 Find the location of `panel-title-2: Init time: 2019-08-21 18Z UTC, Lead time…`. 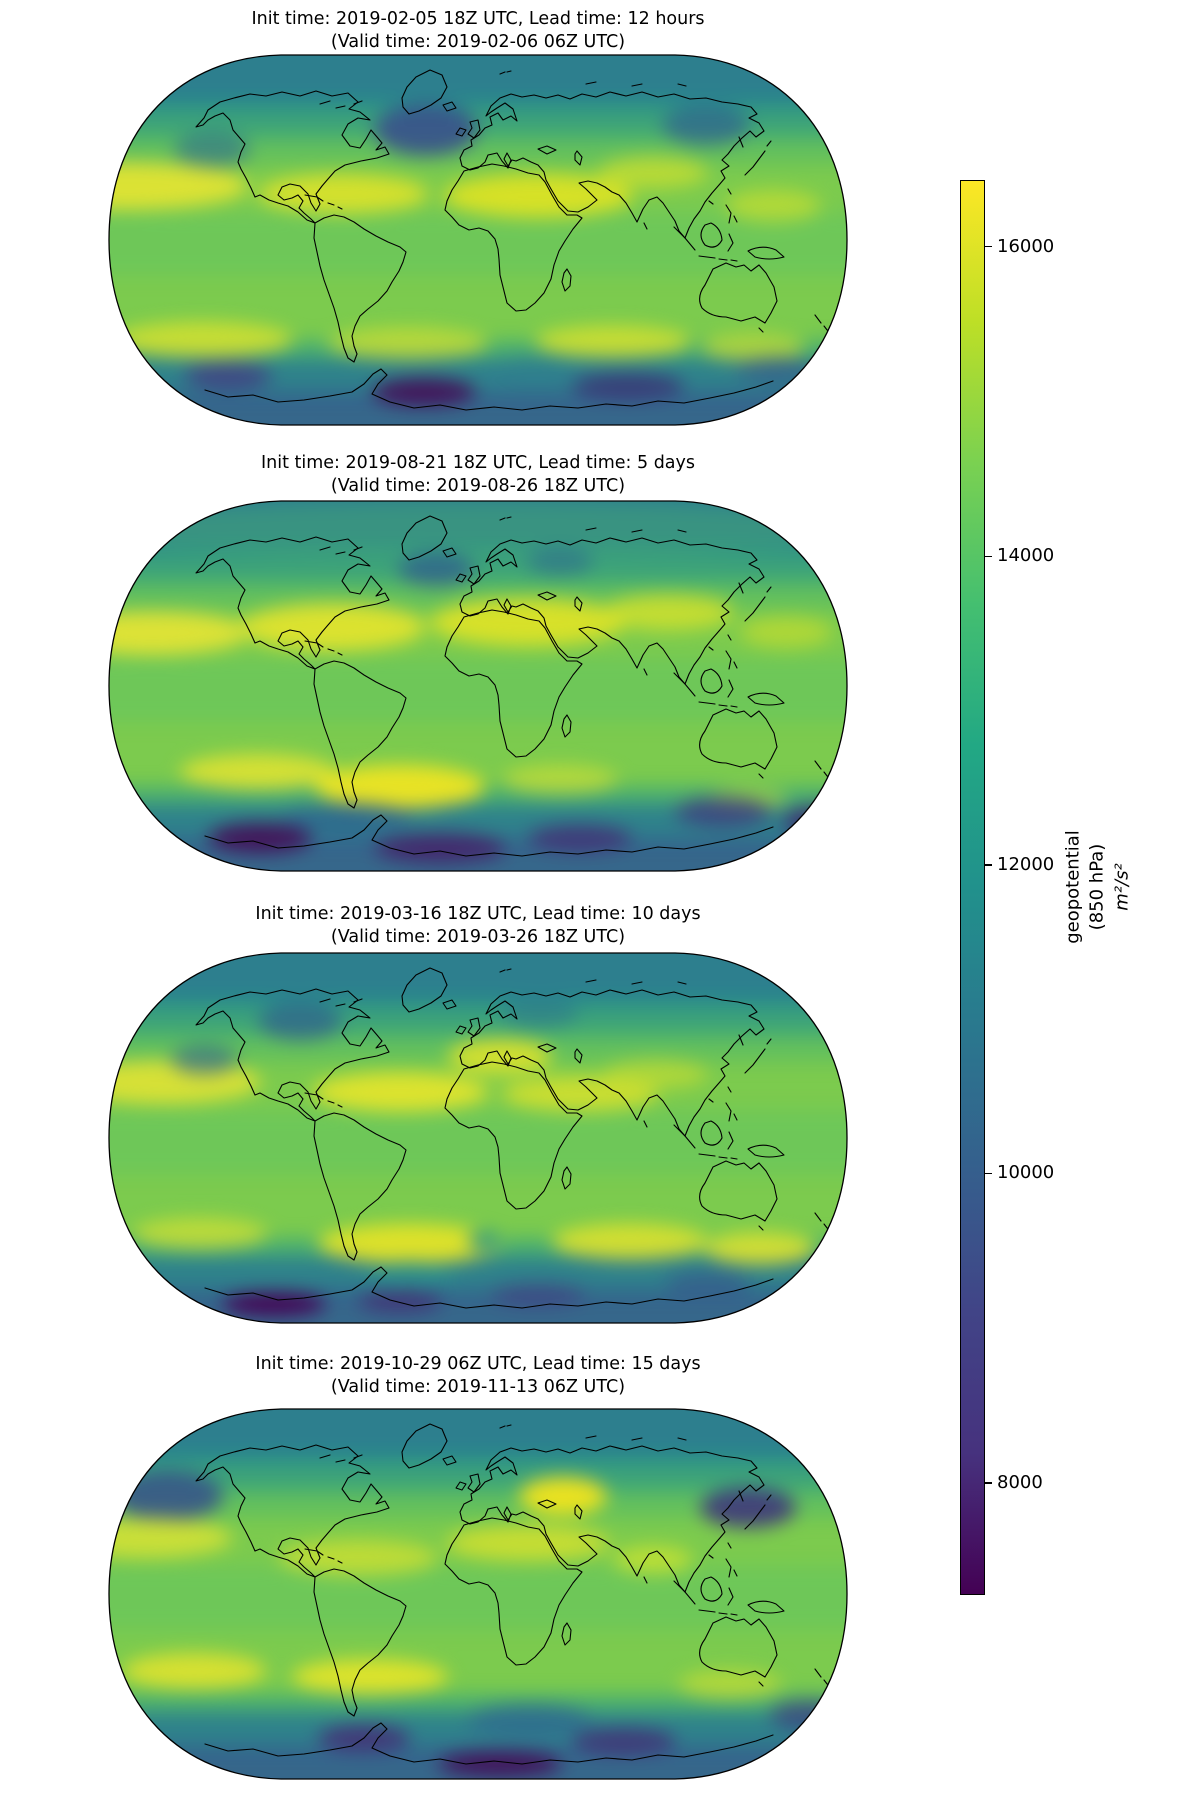

panel-title-2: Init time: 2019-08-21 18Z UTC, Lead time… is located at coordinates (478, 475).